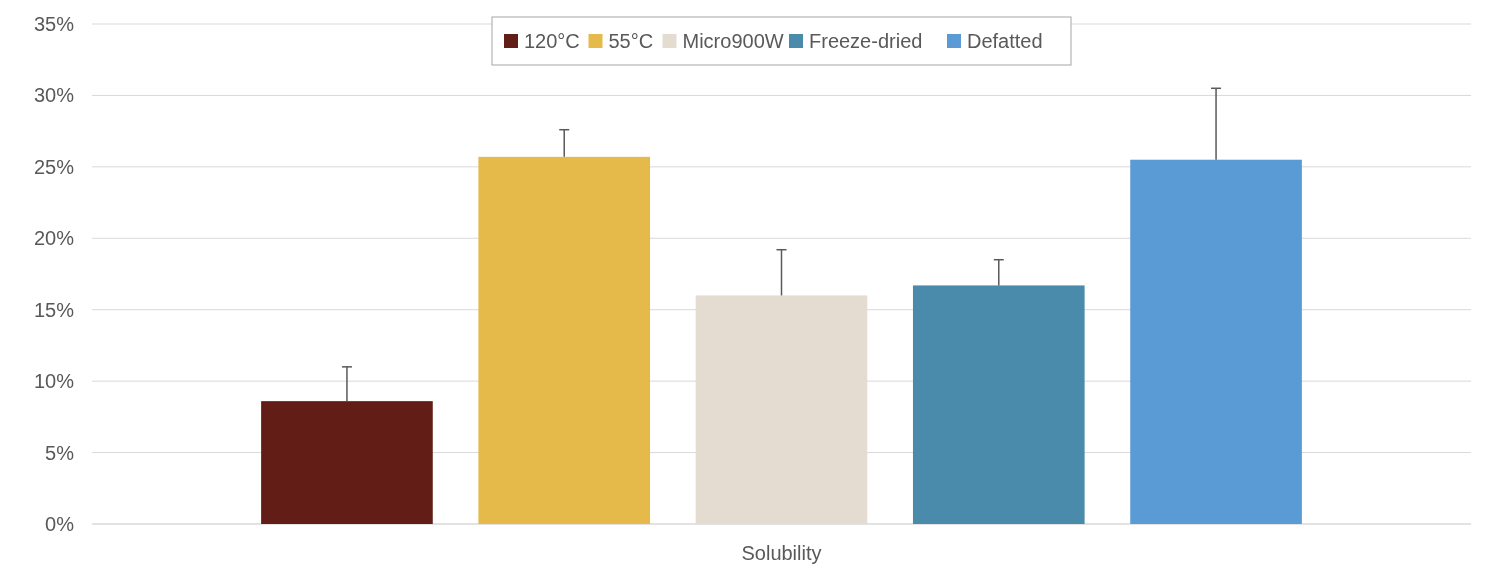  I want to click on y-tick-label: 5%, so click(60, 452).